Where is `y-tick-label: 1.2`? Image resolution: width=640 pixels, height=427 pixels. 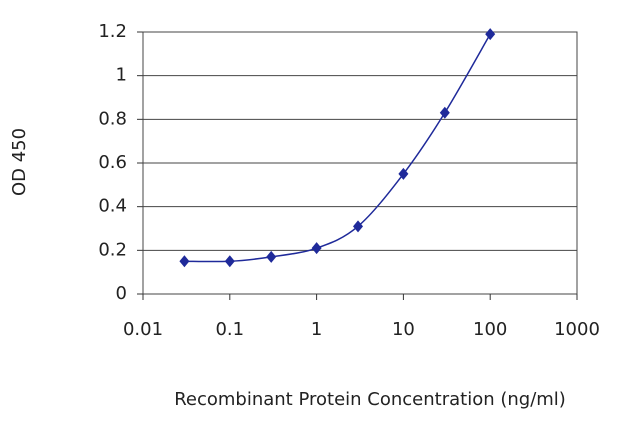 y-tick-label: 1.2 is located at coordinates (112, 31).